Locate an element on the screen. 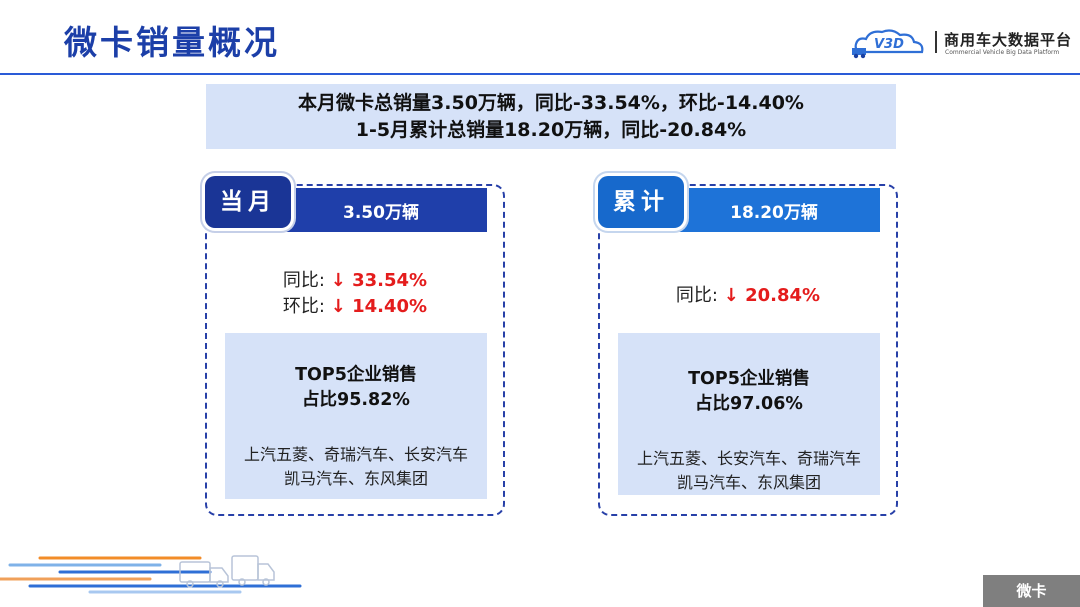 This screenshot has width=1080, height=607. cumulative-tab: 累计 is located at coordinates (641, 202).